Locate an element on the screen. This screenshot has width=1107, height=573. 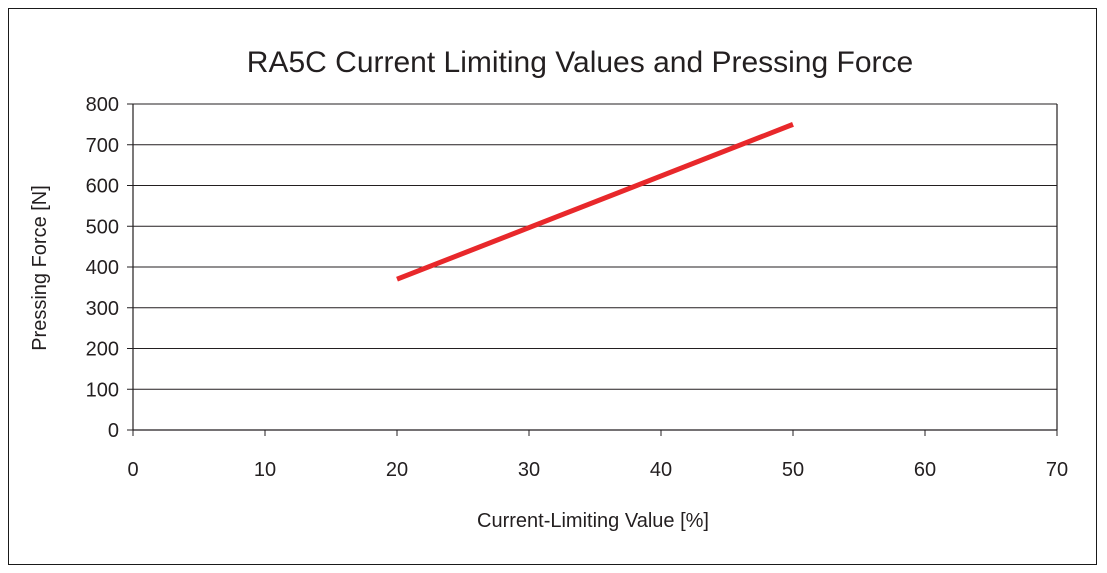
y-tick-label: 600 is located at coordinates (102, 187).